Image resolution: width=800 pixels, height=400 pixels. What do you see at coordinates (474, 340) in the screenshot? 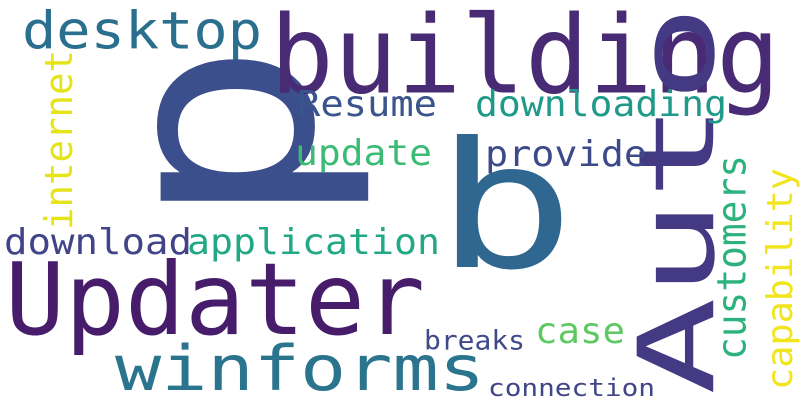
I see `word-breaks: breaks` at bounding box center [474, 340].